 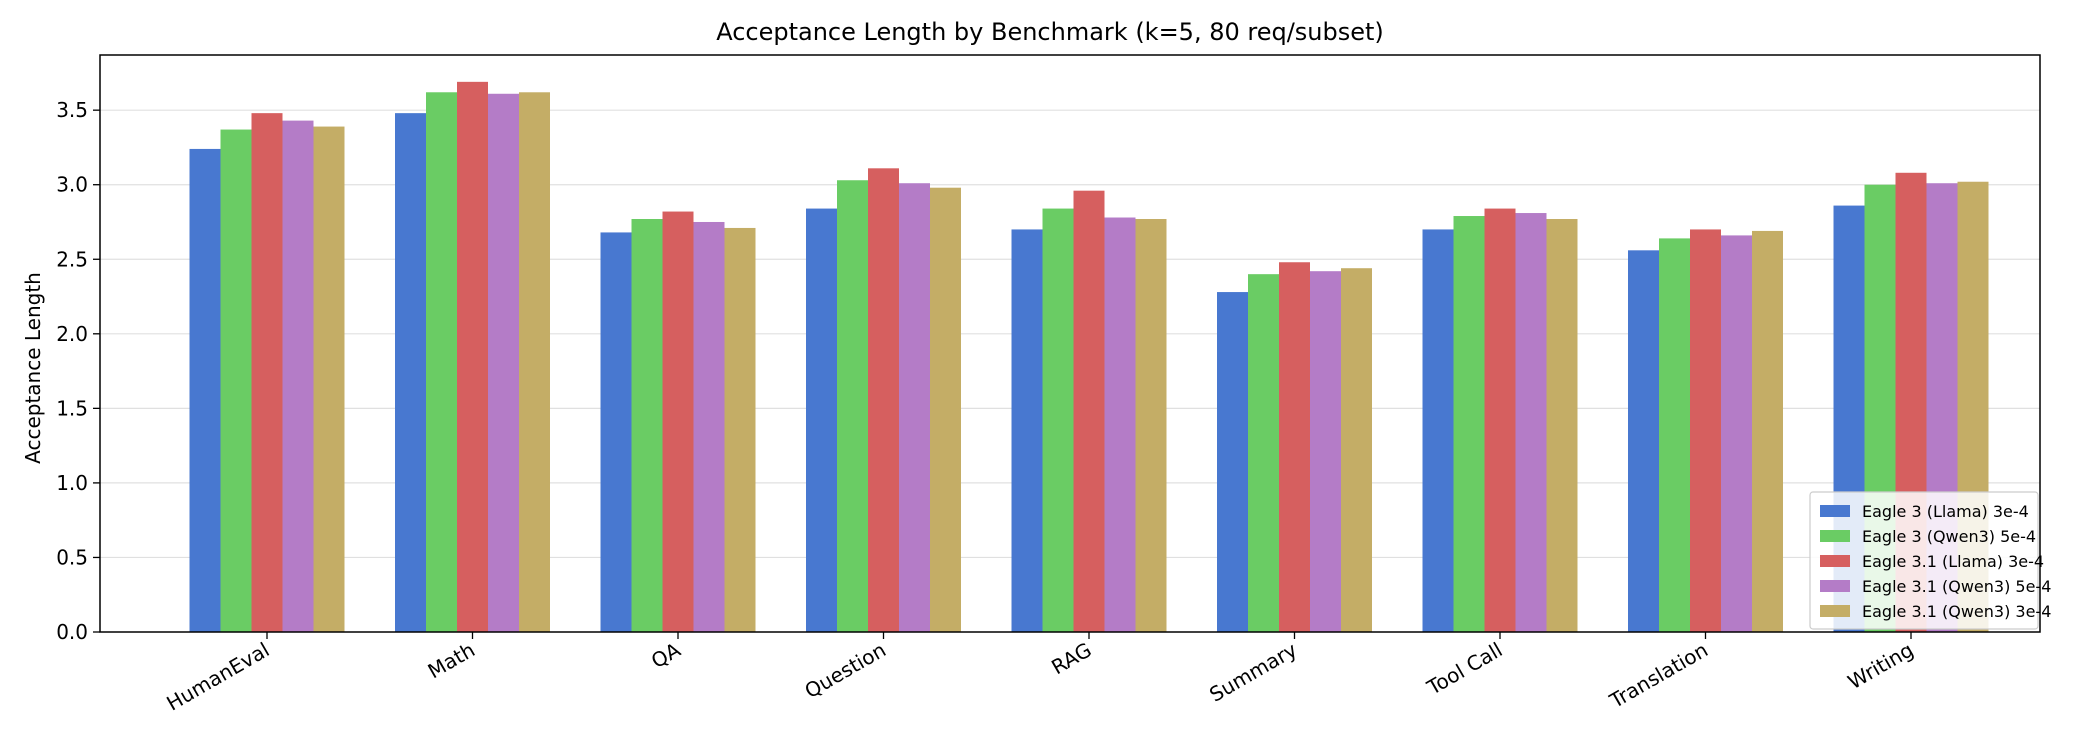 What do you see at coordinates (1253, 671) in the screenshot?
I see `x-tick-label: Summary` at bounding box center [1253, 671].